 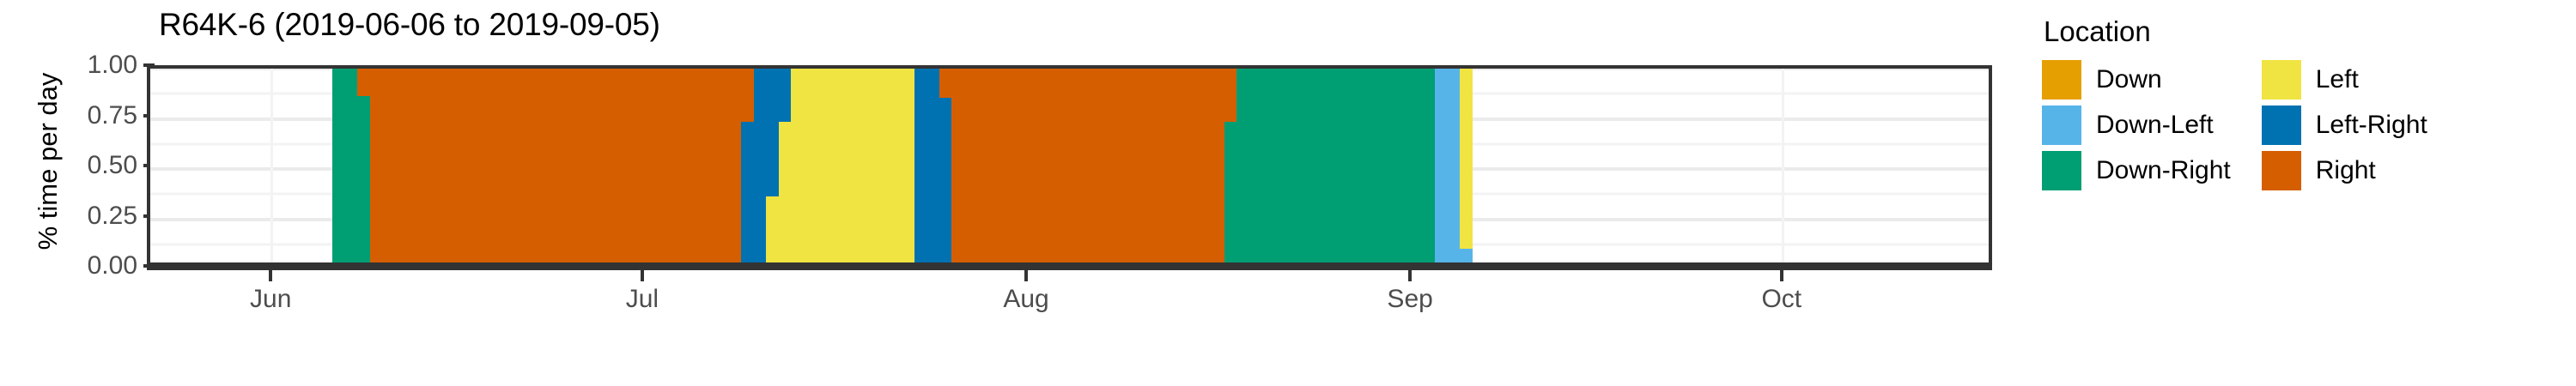 I want to click on legend-item: Right, so click(x=2344, y=170).